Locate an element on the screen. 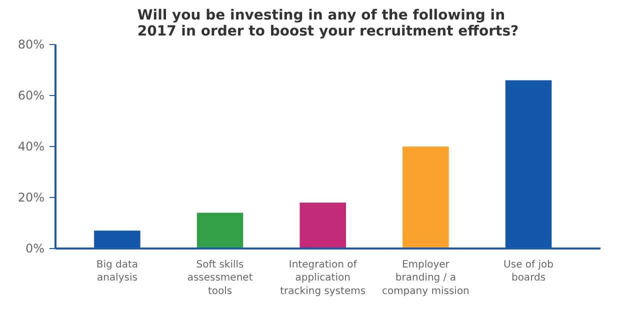  y-tick-label: 20% is located at coordinates (31, 197).